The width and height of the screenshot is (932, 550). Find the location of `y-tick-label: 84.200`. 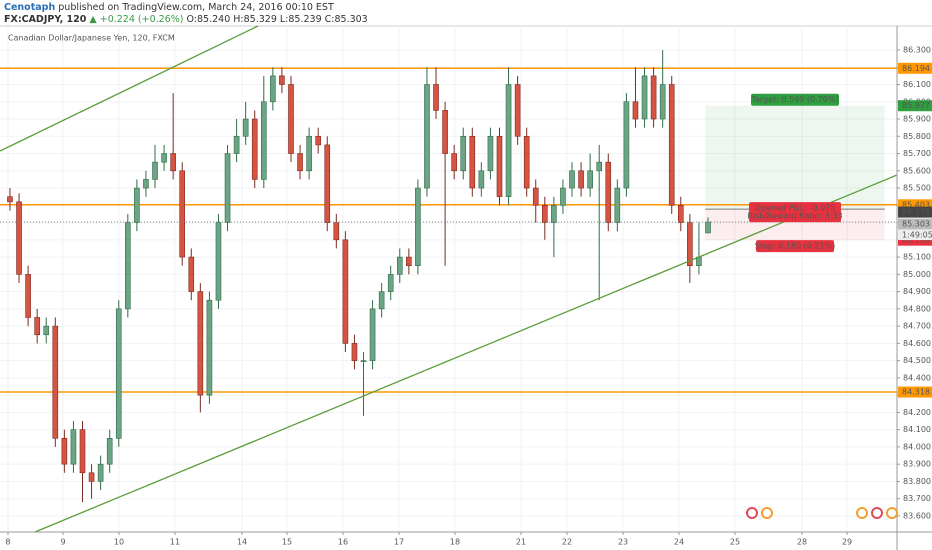

y-tick-label: 84.200 is located at coordinates (917, 412).